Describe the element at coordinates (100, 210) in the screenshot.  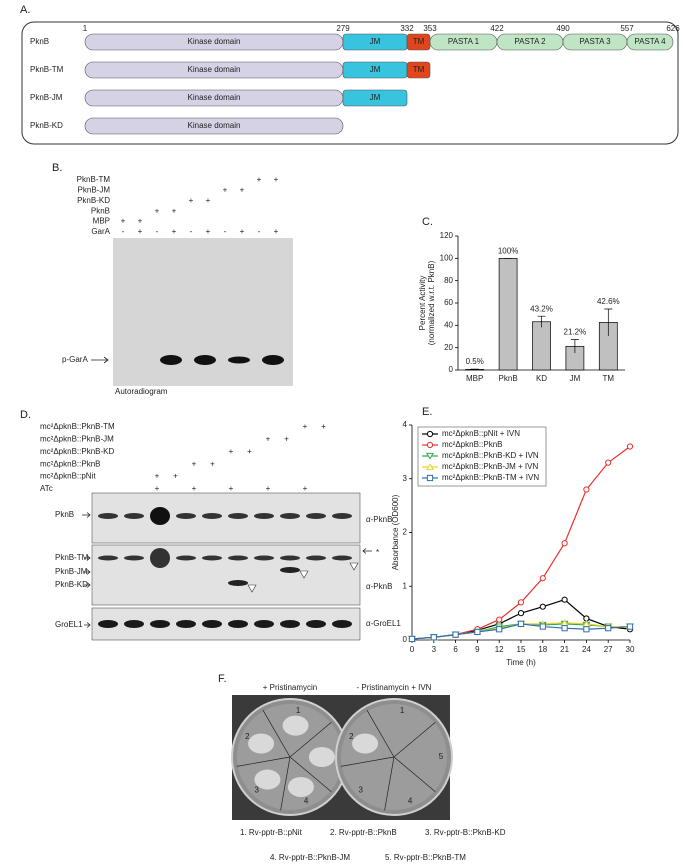
I see `row-label: PknB` at that location.